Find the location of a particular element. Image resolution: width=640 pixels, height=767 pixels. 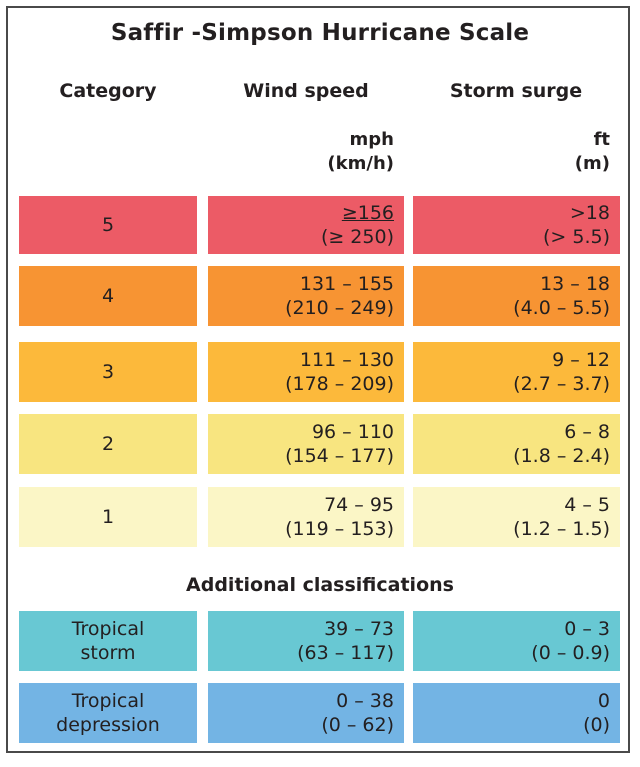

wind-mph: 111 – 130 is located at coordinates (346, 360).